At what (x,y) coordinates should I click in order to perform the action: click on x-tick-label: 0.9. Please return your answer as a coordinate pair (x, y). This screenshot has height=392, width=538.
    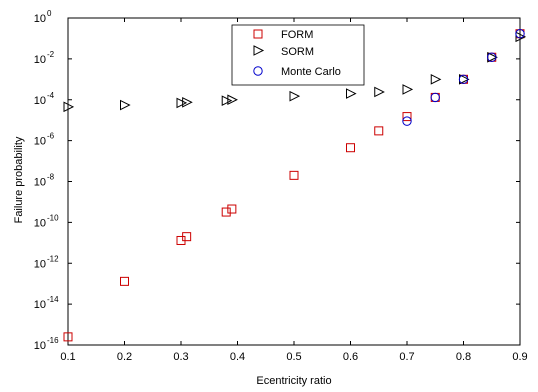
    Looking at the image, I should click on (519, 357).